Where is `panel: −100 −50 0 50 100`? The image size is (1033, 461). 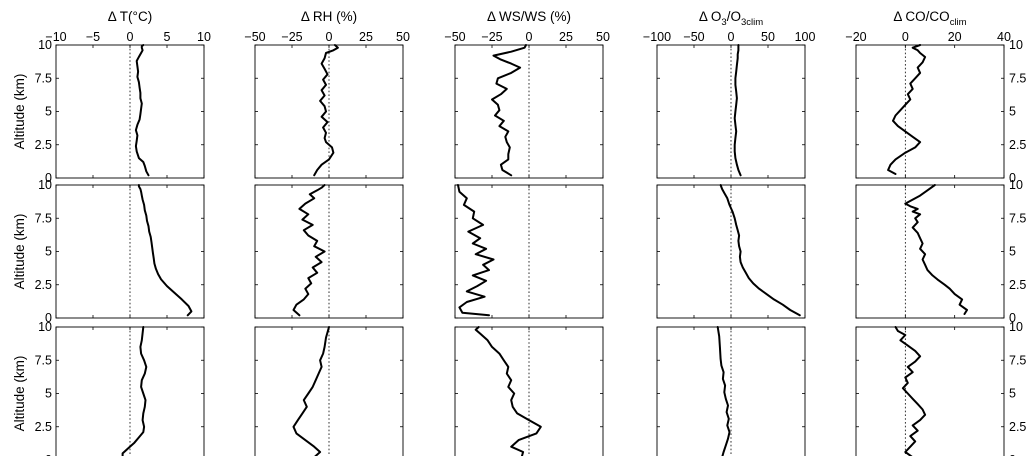
panel: −100 −50 0 50 100 is located at coordinates (729, 104).